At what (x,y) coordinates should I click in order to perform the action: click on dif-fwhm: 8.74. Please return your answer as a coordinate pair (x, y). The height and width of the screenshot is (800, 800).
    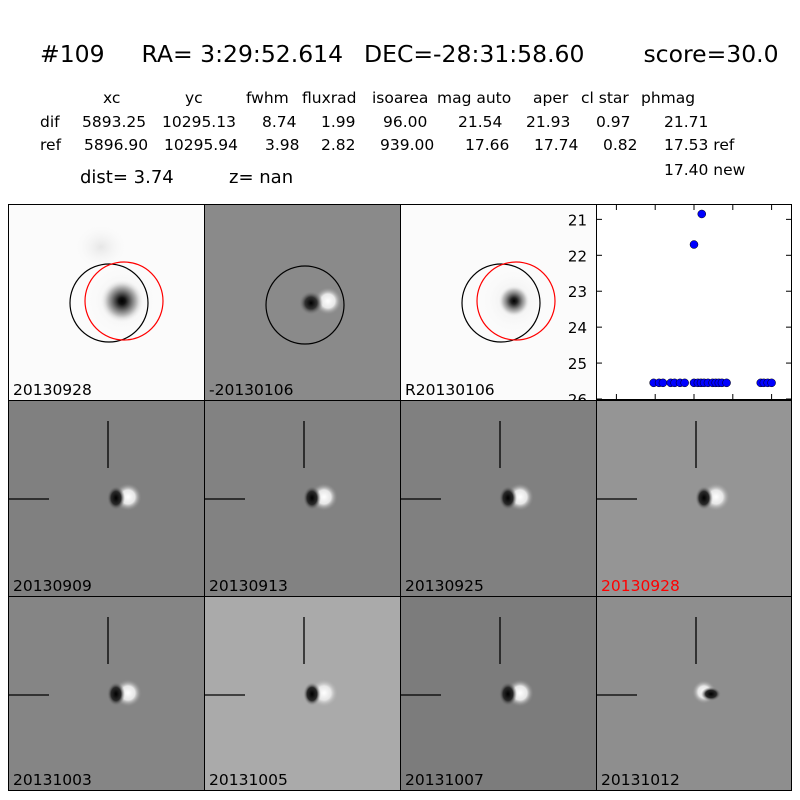
    Looking at the image, I should click on (279, 122).